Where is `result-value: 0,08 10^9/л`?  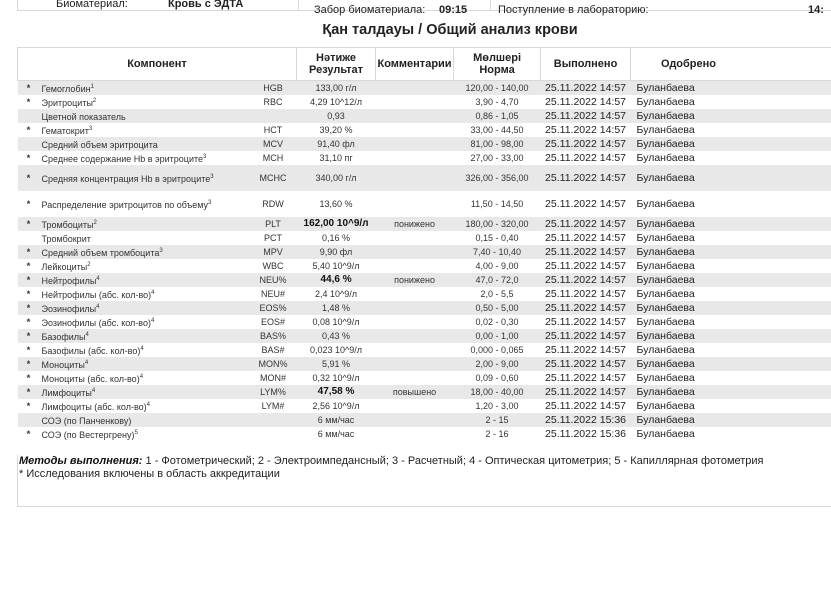
result-value: 0,08 10^9/л is located at coordinates (336, 322).